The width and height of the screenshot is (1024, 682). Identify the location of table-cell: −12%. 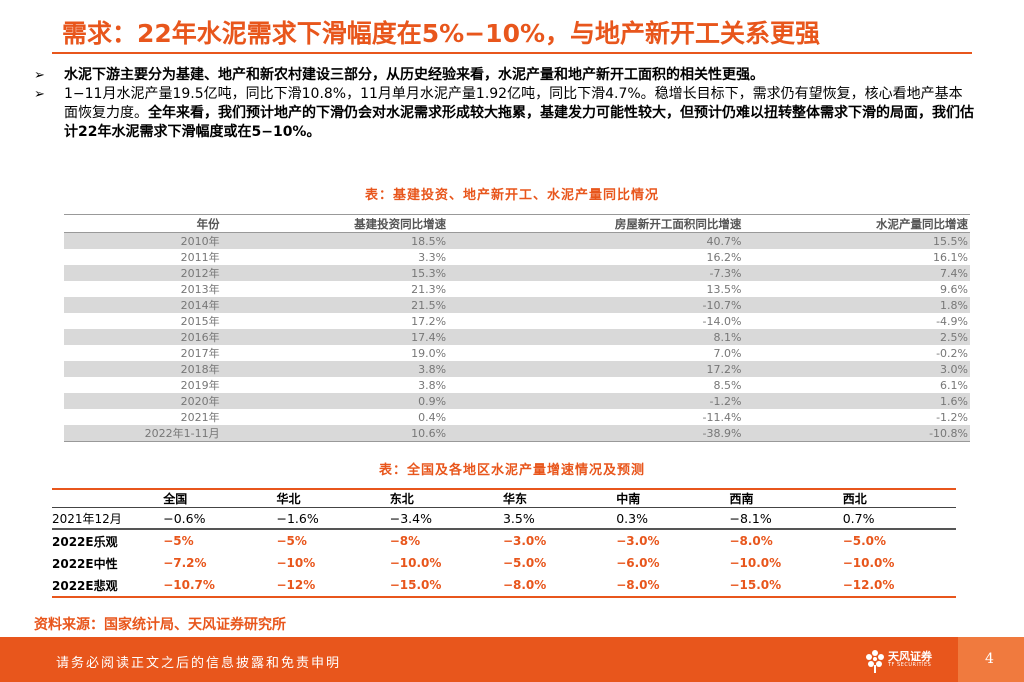
(333, 586).